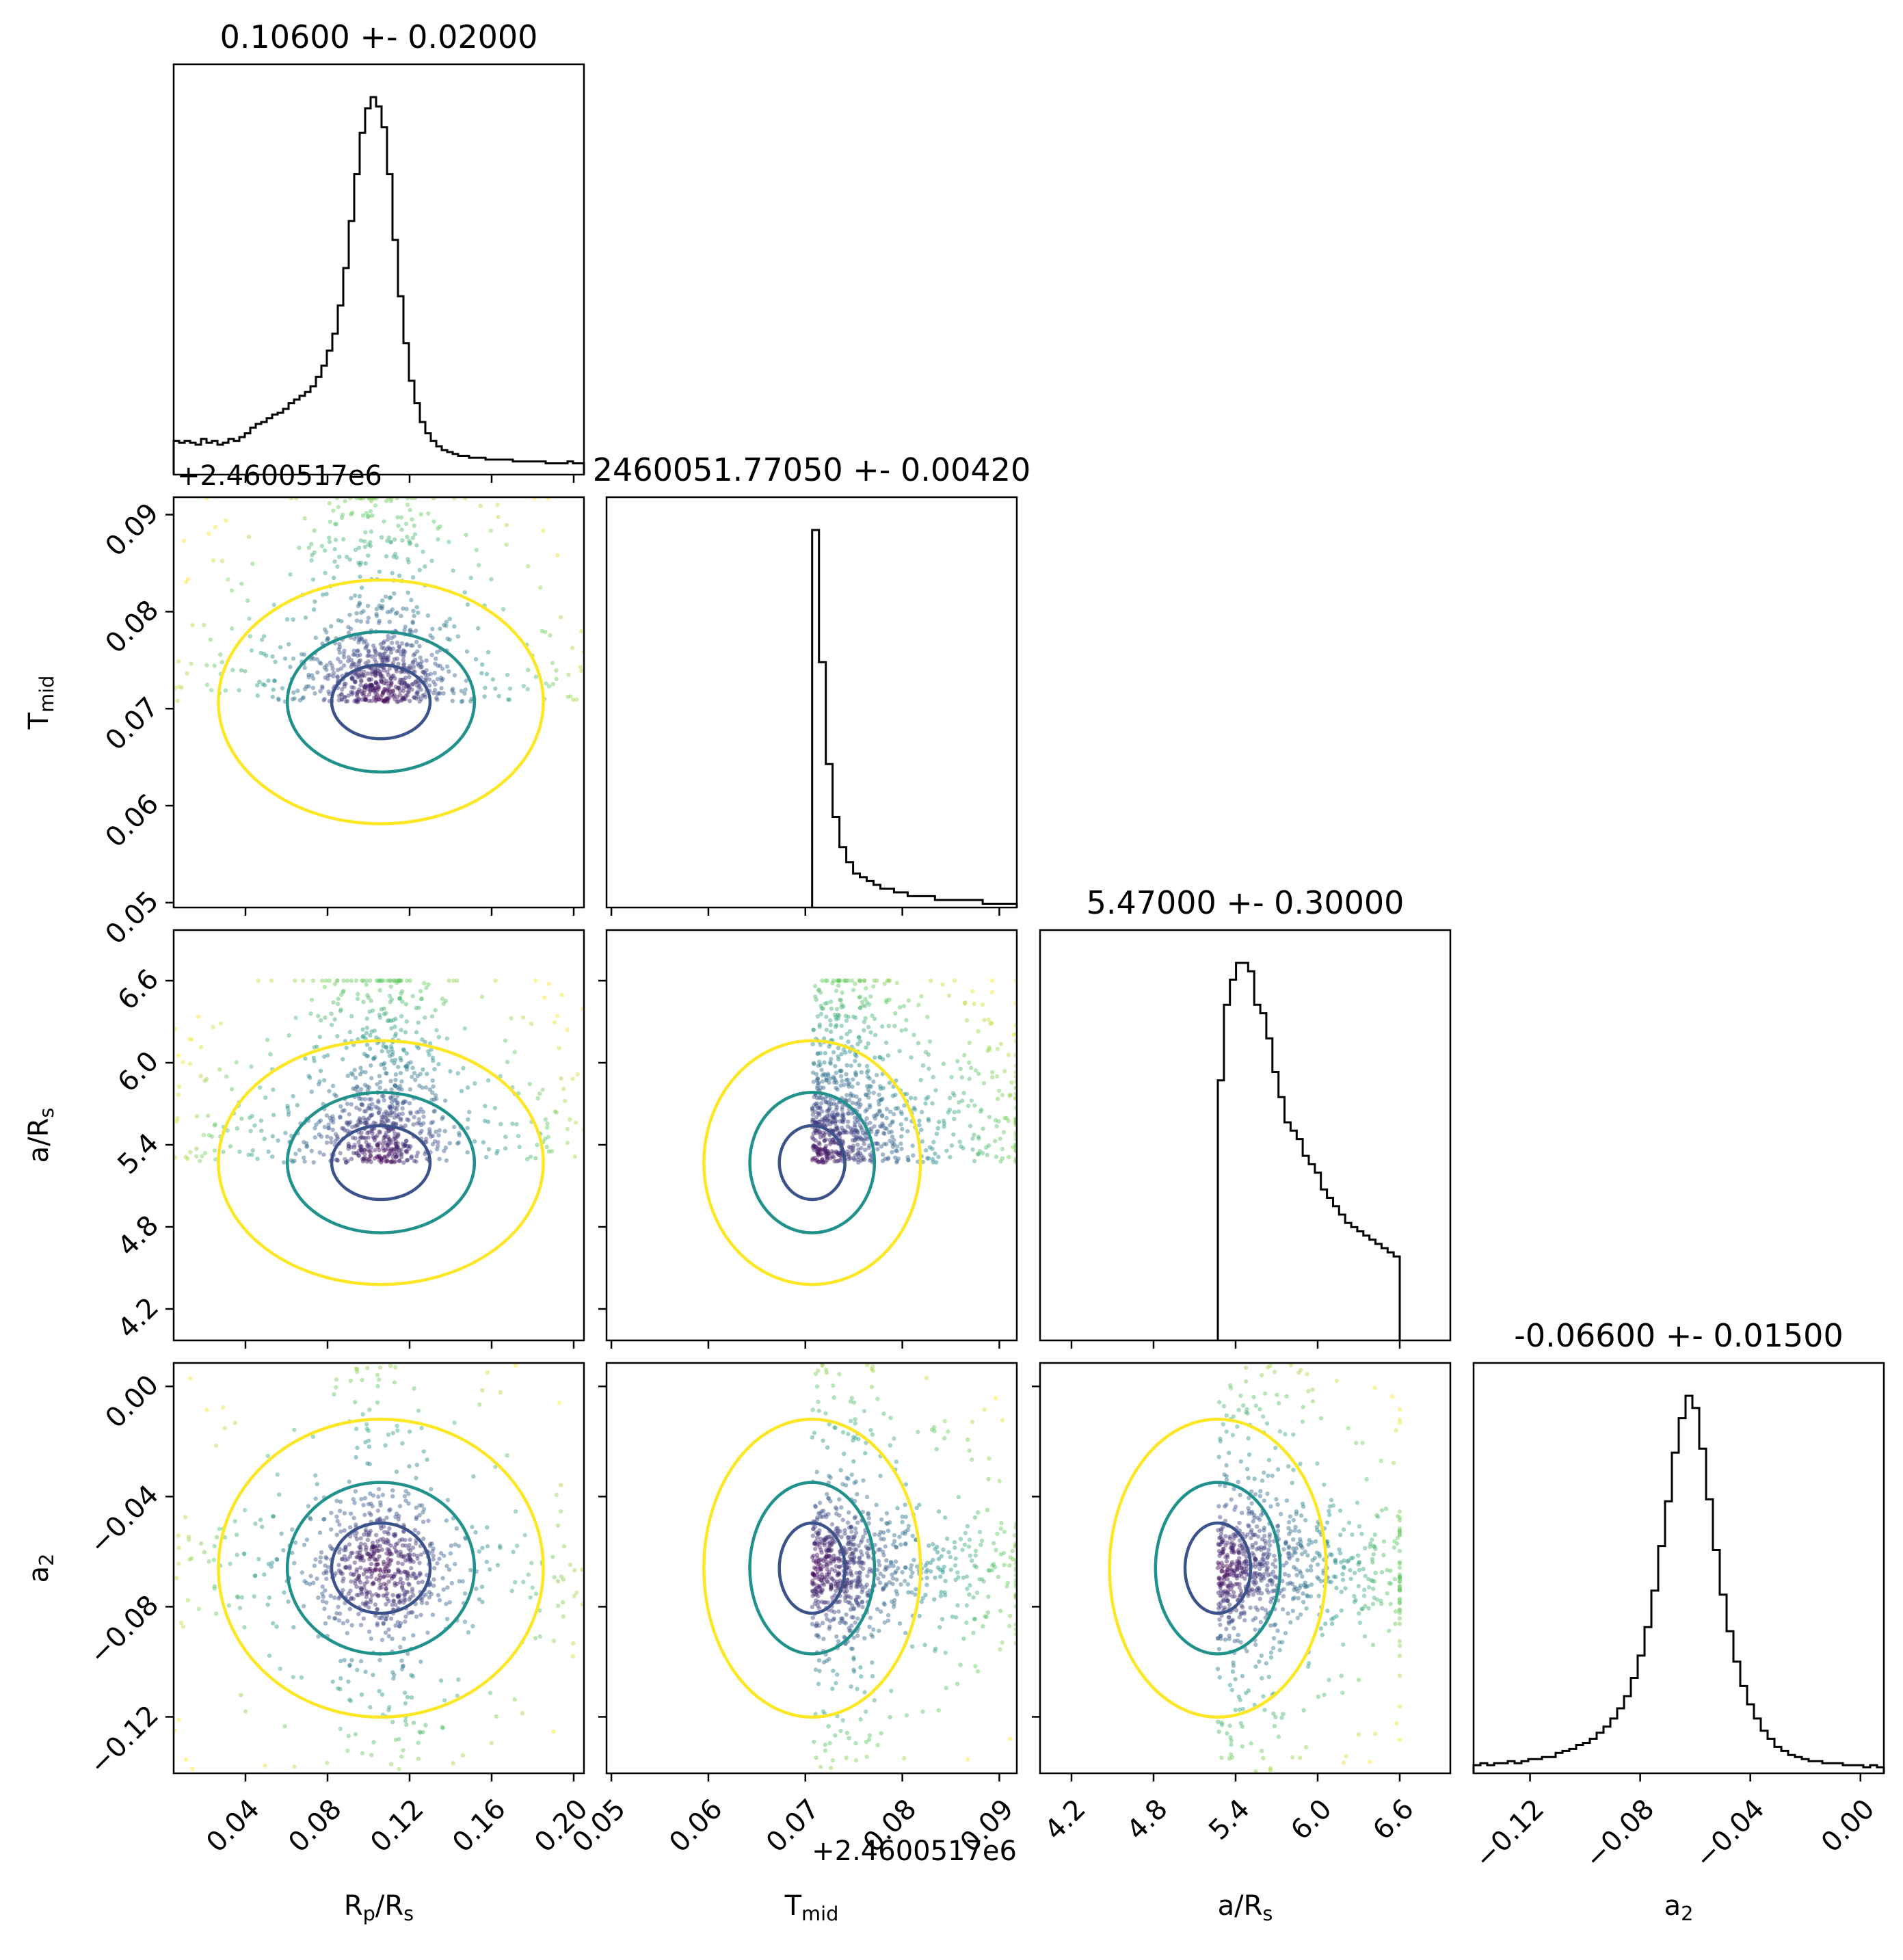 The image size is (1903, 1960). Describe the element at coordinates (1245, 1116) in the screenshot. I see `panel-ars-vs-ars: 5.47000 +- 0.30000` at that location.